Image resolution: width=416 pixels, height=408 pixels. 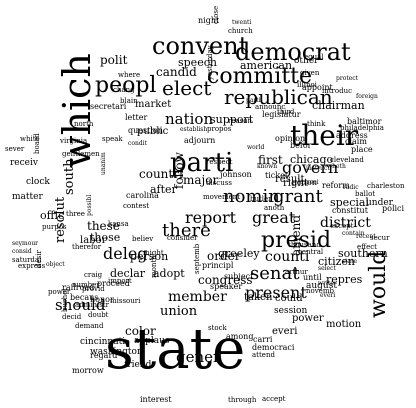 I want to click on word-place: place, so click(x=362, y=149).